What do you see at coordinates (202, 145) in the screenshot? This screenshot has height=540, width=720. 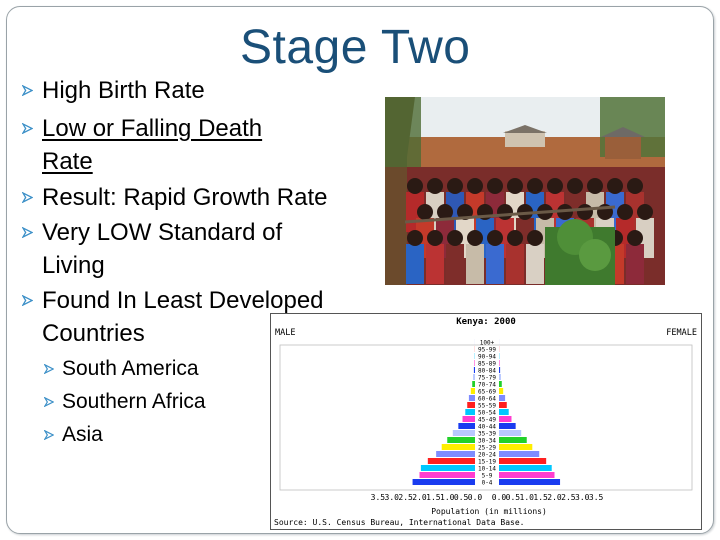 I see `bullet-item: Low or Falling Death Rate` at bounding box center [202, 145].